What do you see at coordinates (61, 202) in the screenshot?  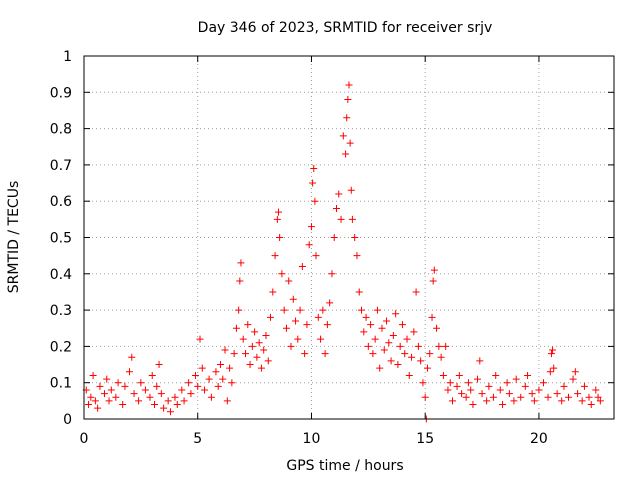 I see `y-tick-label: 0.6` at bounding box center [61, 202].